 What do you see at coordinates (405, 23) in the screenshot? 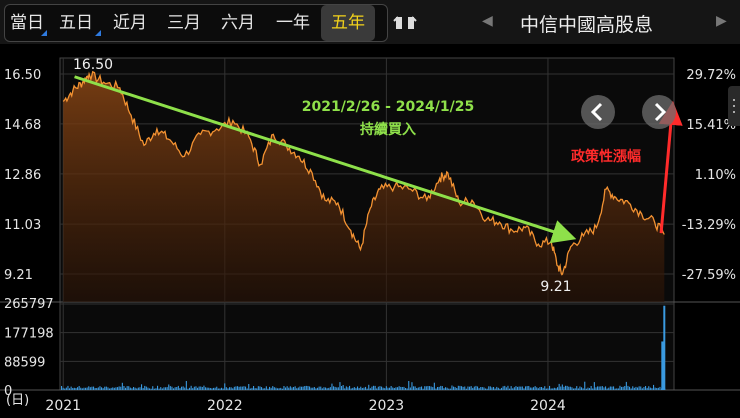
I see `compare-icon` at bounding box center [405, 23].